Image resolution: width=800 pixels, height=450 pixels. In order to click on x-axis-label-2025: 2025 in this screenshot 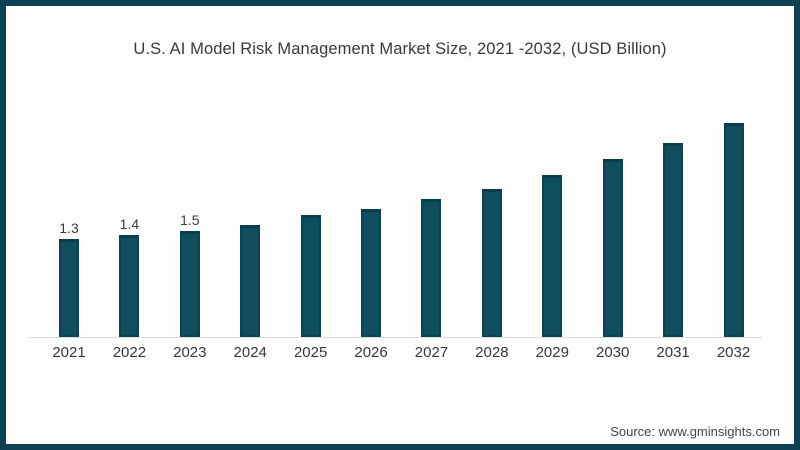, I will do `click(310, 352)`.